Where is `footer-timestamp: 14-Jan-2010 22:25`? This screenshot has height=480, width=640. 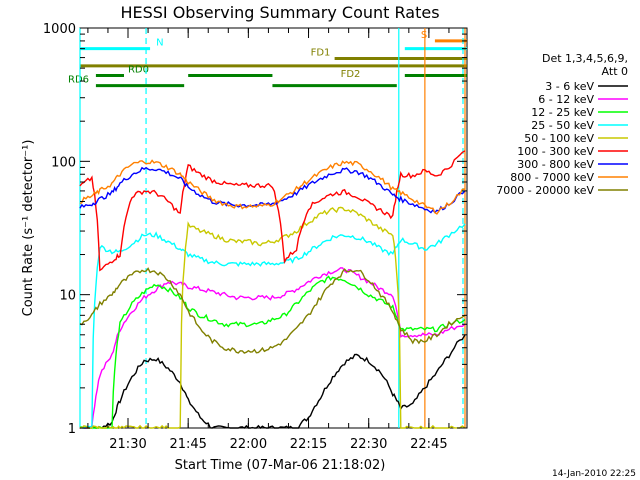
footer-timestamp: 14-Jan-2010 22:25 is located at coordinates (594, 474).